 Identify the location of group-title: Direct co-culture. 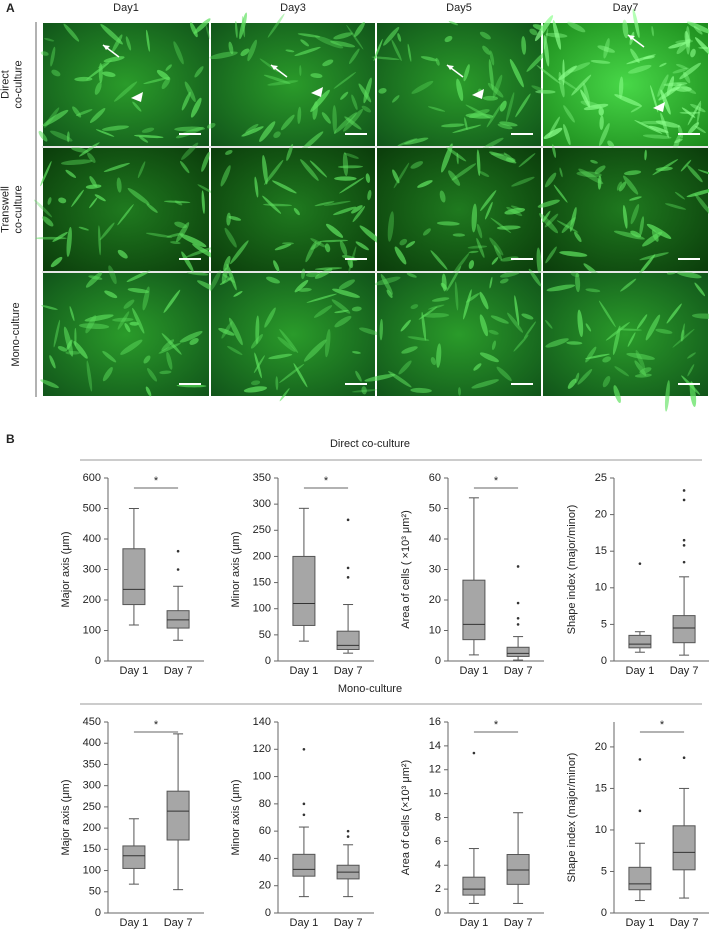
(370, 444).